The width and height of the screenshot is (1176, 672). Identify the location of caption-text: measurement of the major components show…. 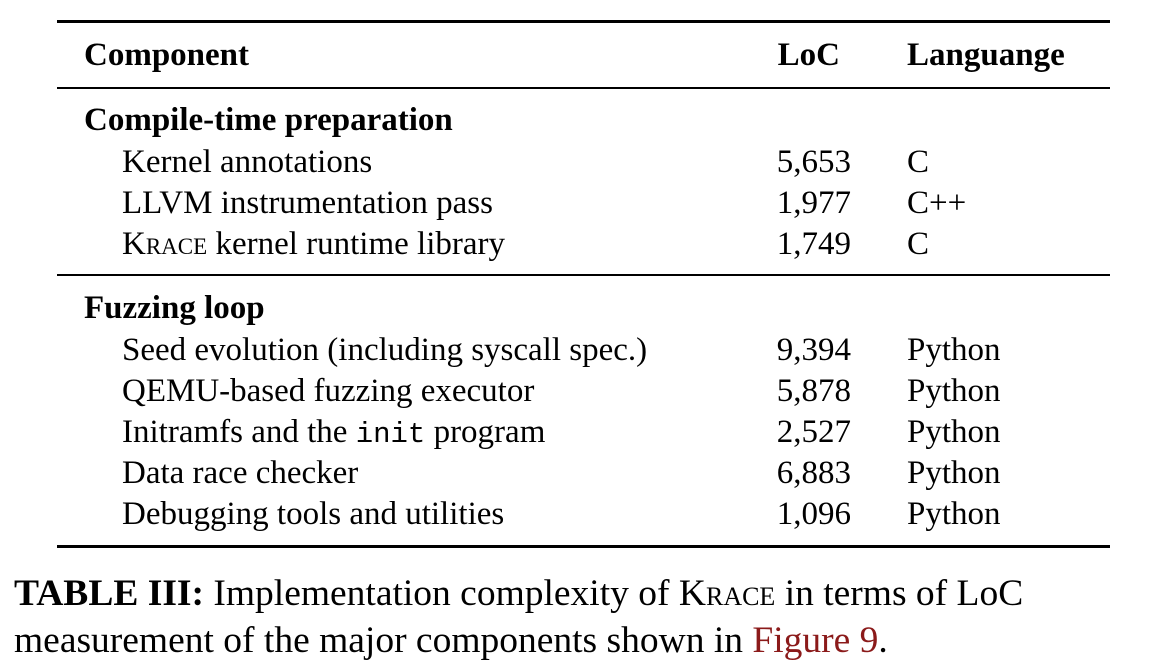
(383, 640).